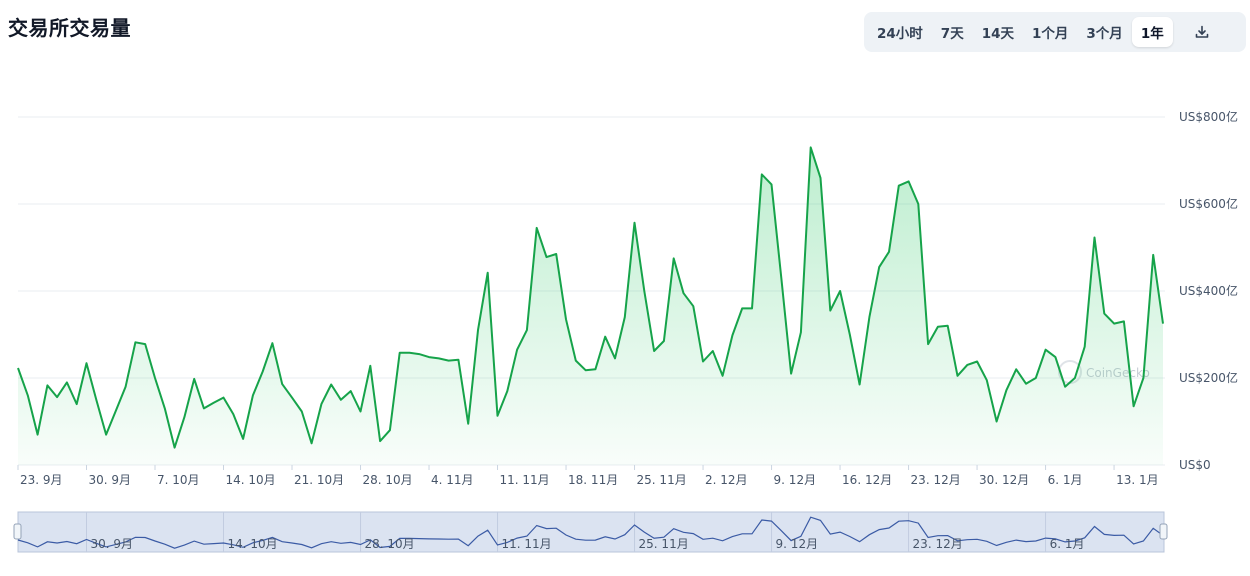 This screenshot has width=1250, height=576. Describe the element at coordinates (112, 544) in the screenshot. I see `navigator-label: 30. 9月` at that location.